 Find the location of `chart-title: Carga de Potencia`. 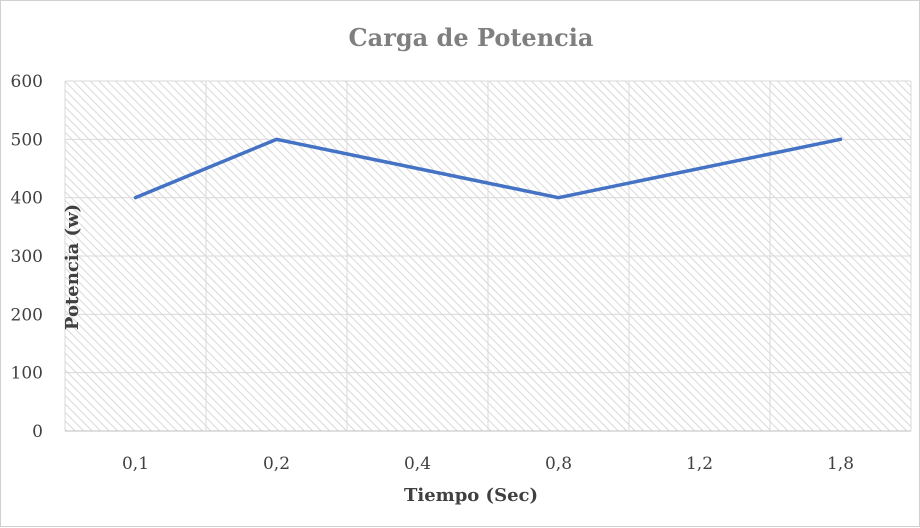

chart-title: Carga de Potencia is located at coordinates (471, 37).